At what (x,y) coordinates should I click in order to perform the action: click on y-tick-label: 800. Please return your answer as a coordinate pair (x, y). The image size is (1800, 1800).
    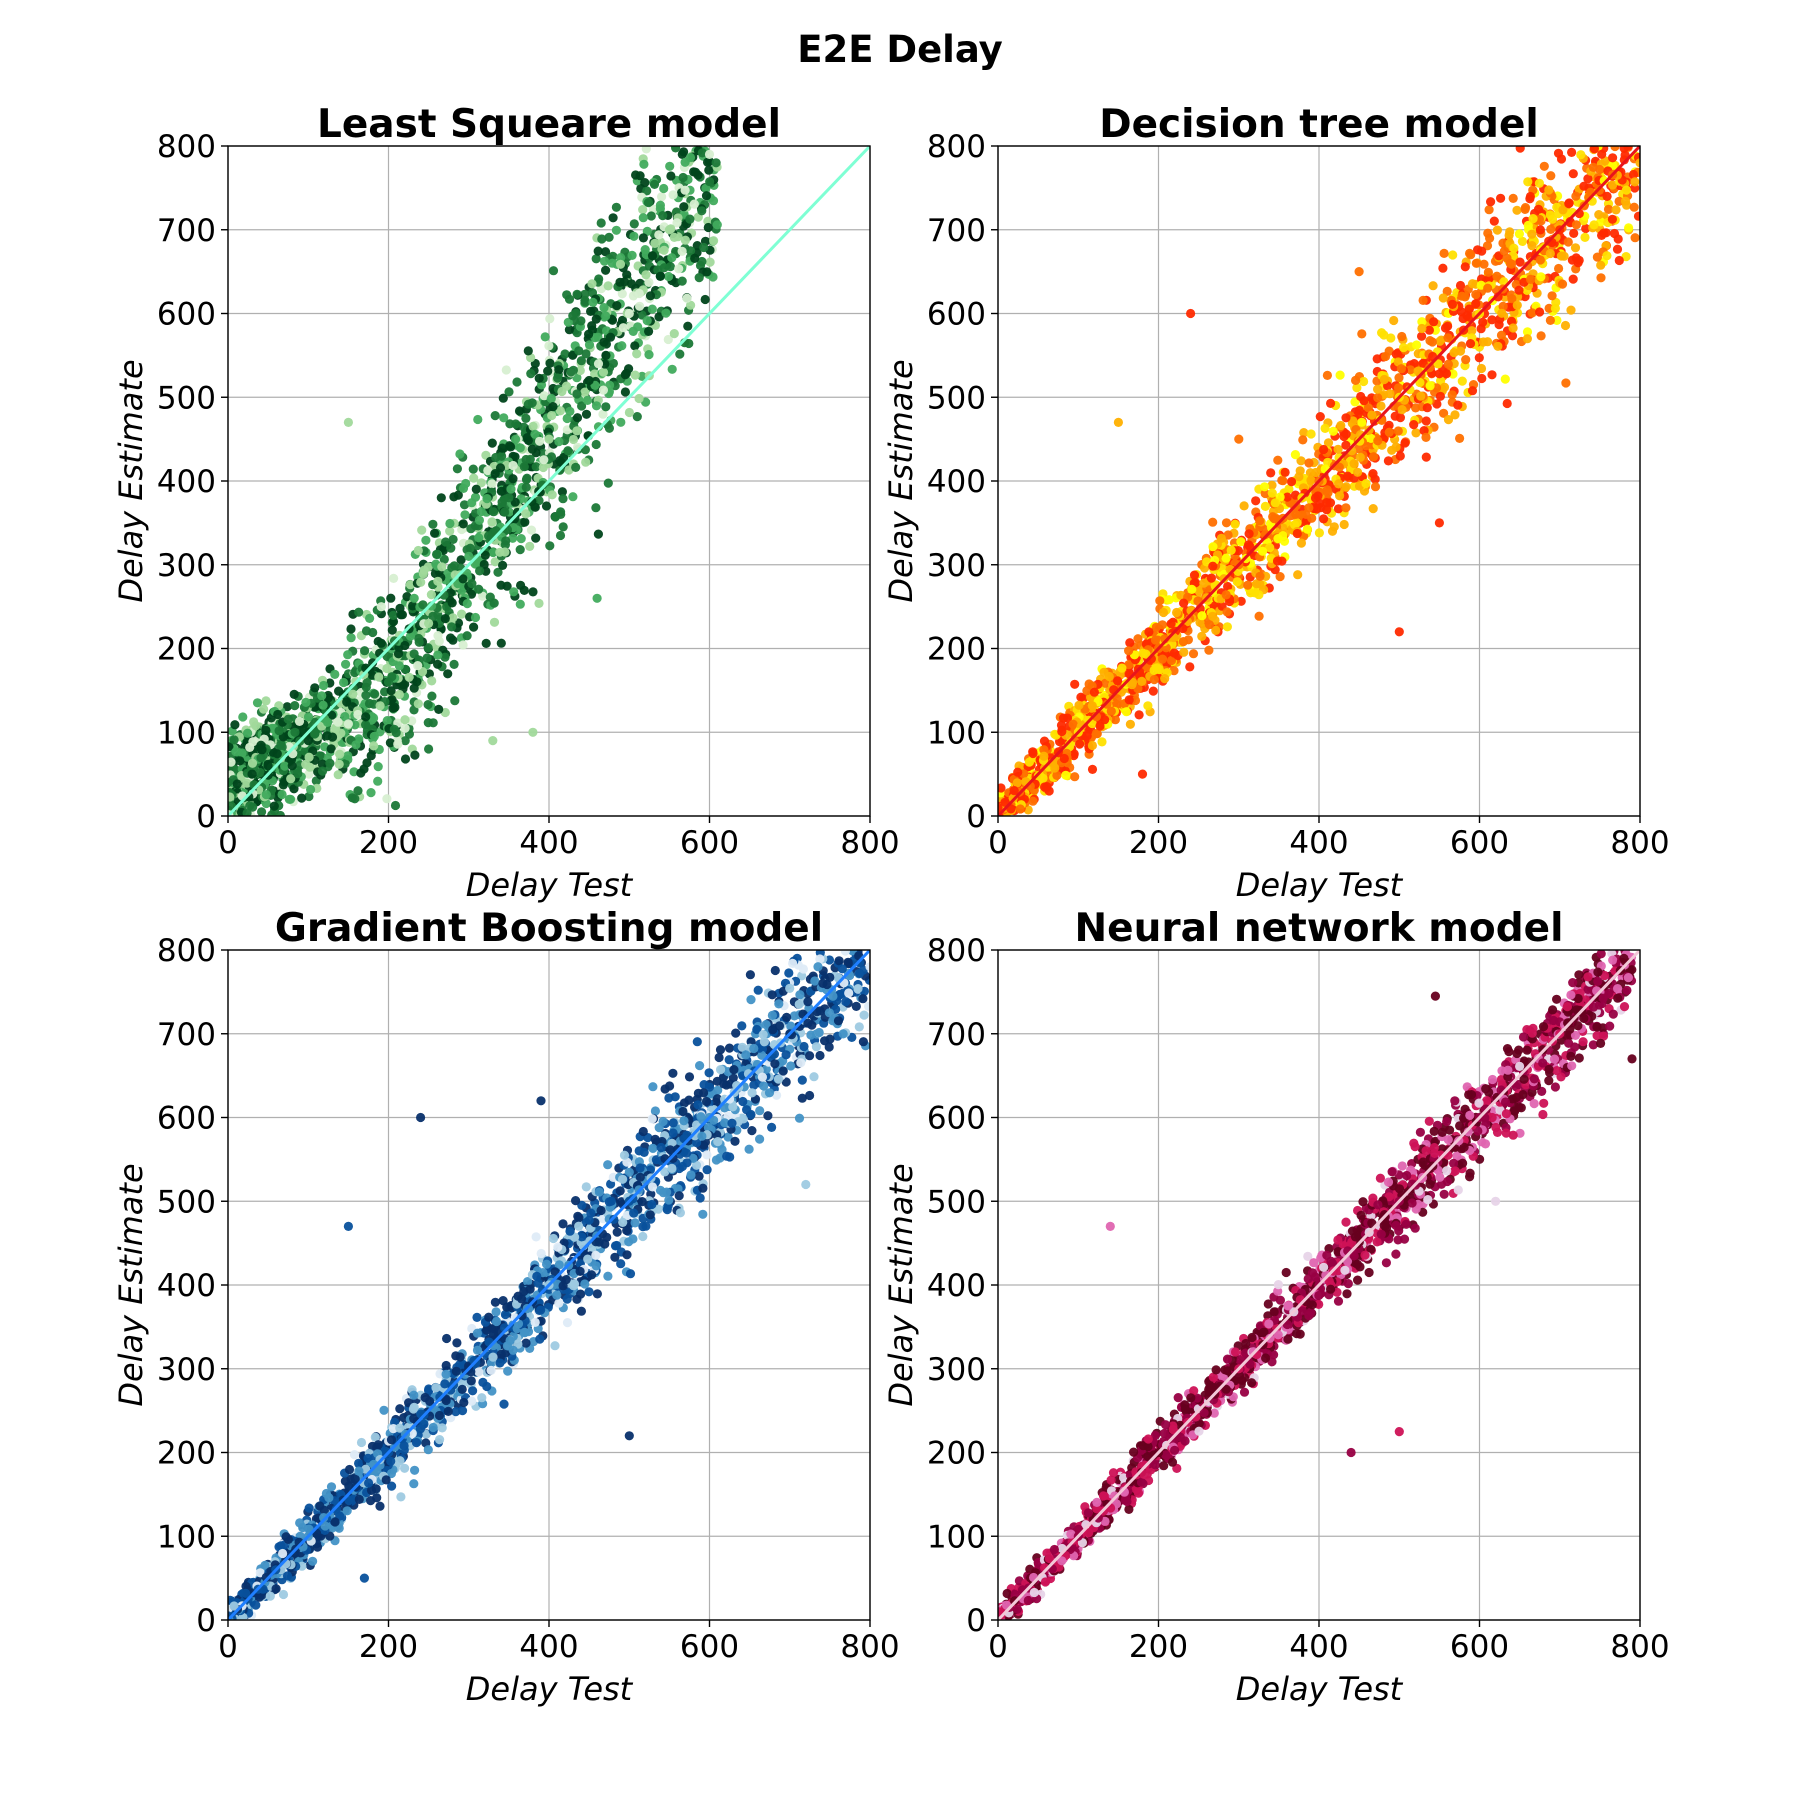
    Looking at the image, I should click on (186, 147).